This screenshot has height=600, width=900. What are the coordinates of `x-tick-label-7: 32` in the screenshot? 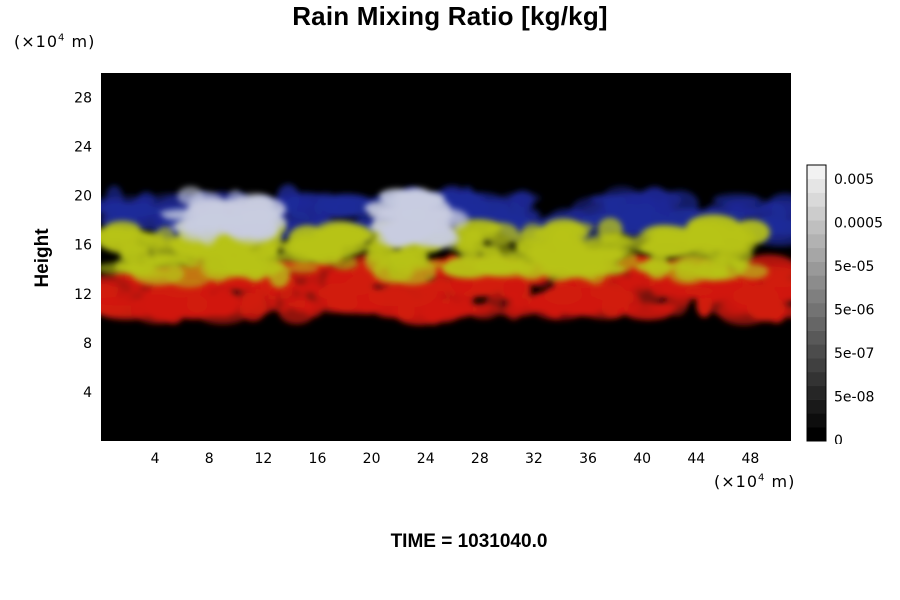 It's located at (534, 459).